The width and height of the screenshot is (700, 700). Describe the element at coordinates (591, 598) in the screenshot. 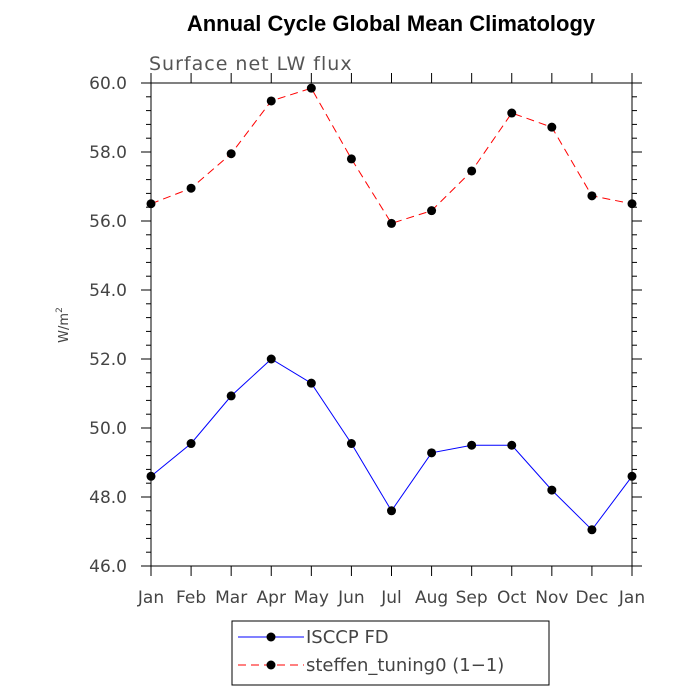

I see `x-tick-label: Dec` at that location.